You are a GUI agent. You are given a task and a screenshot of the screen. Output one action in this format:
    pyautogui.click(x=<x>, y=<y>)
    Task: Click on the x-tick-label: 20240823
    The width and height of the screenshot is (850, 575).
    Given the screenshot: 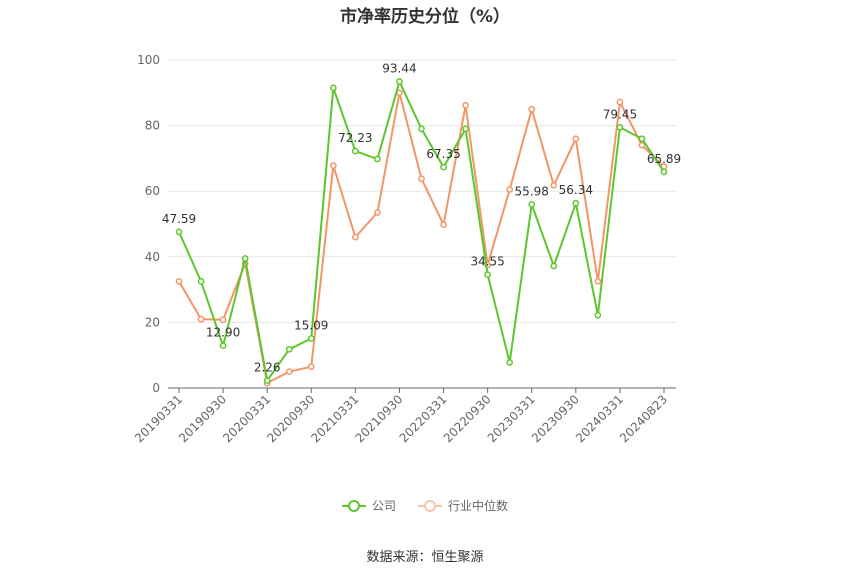 What is the action you would take?
    pyautogui.click(x=643, y=418)
    